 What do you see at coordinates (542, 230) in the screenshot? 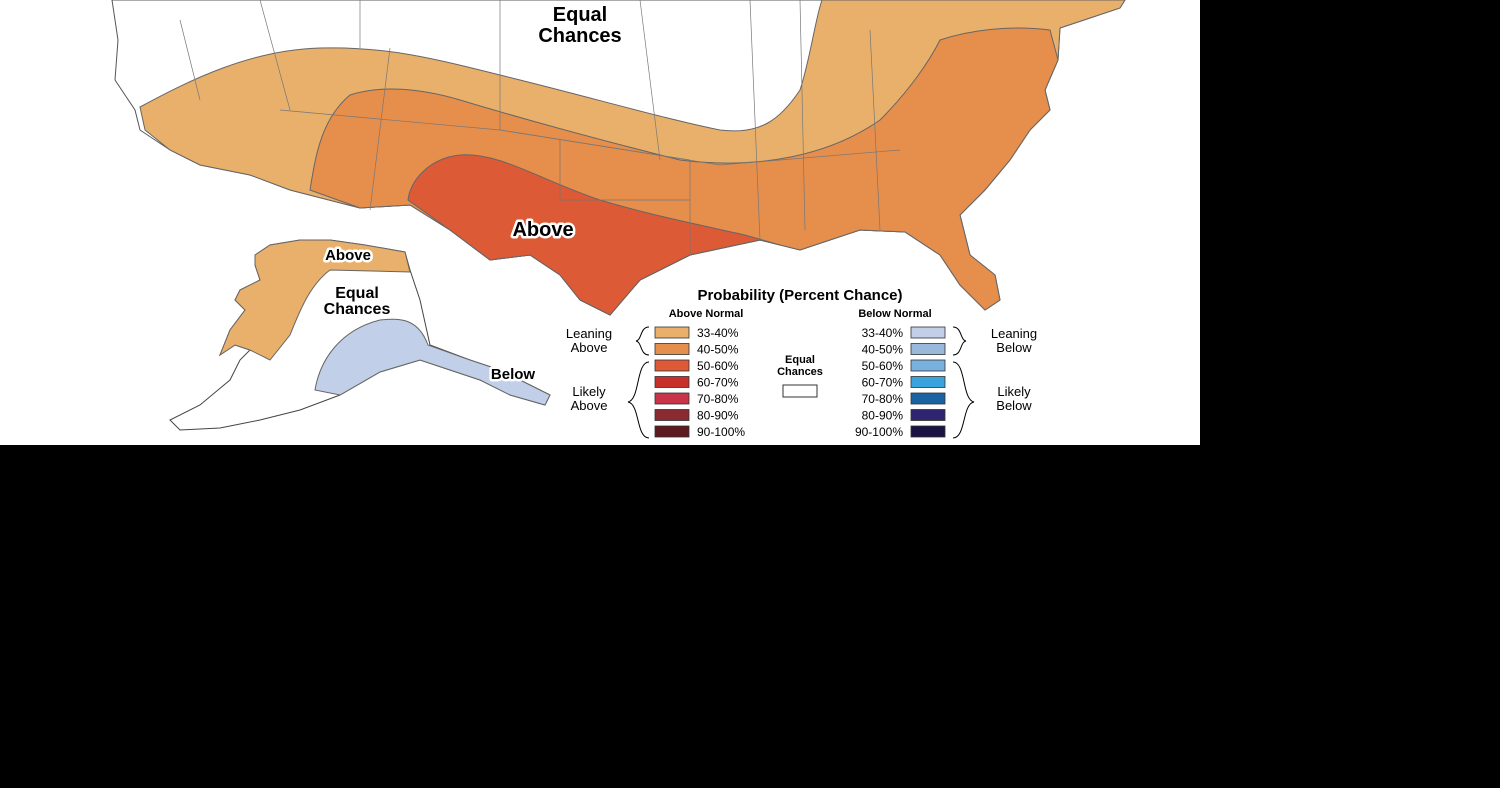
I see `conus-above-label: Above` at bounding box center [542, 230].